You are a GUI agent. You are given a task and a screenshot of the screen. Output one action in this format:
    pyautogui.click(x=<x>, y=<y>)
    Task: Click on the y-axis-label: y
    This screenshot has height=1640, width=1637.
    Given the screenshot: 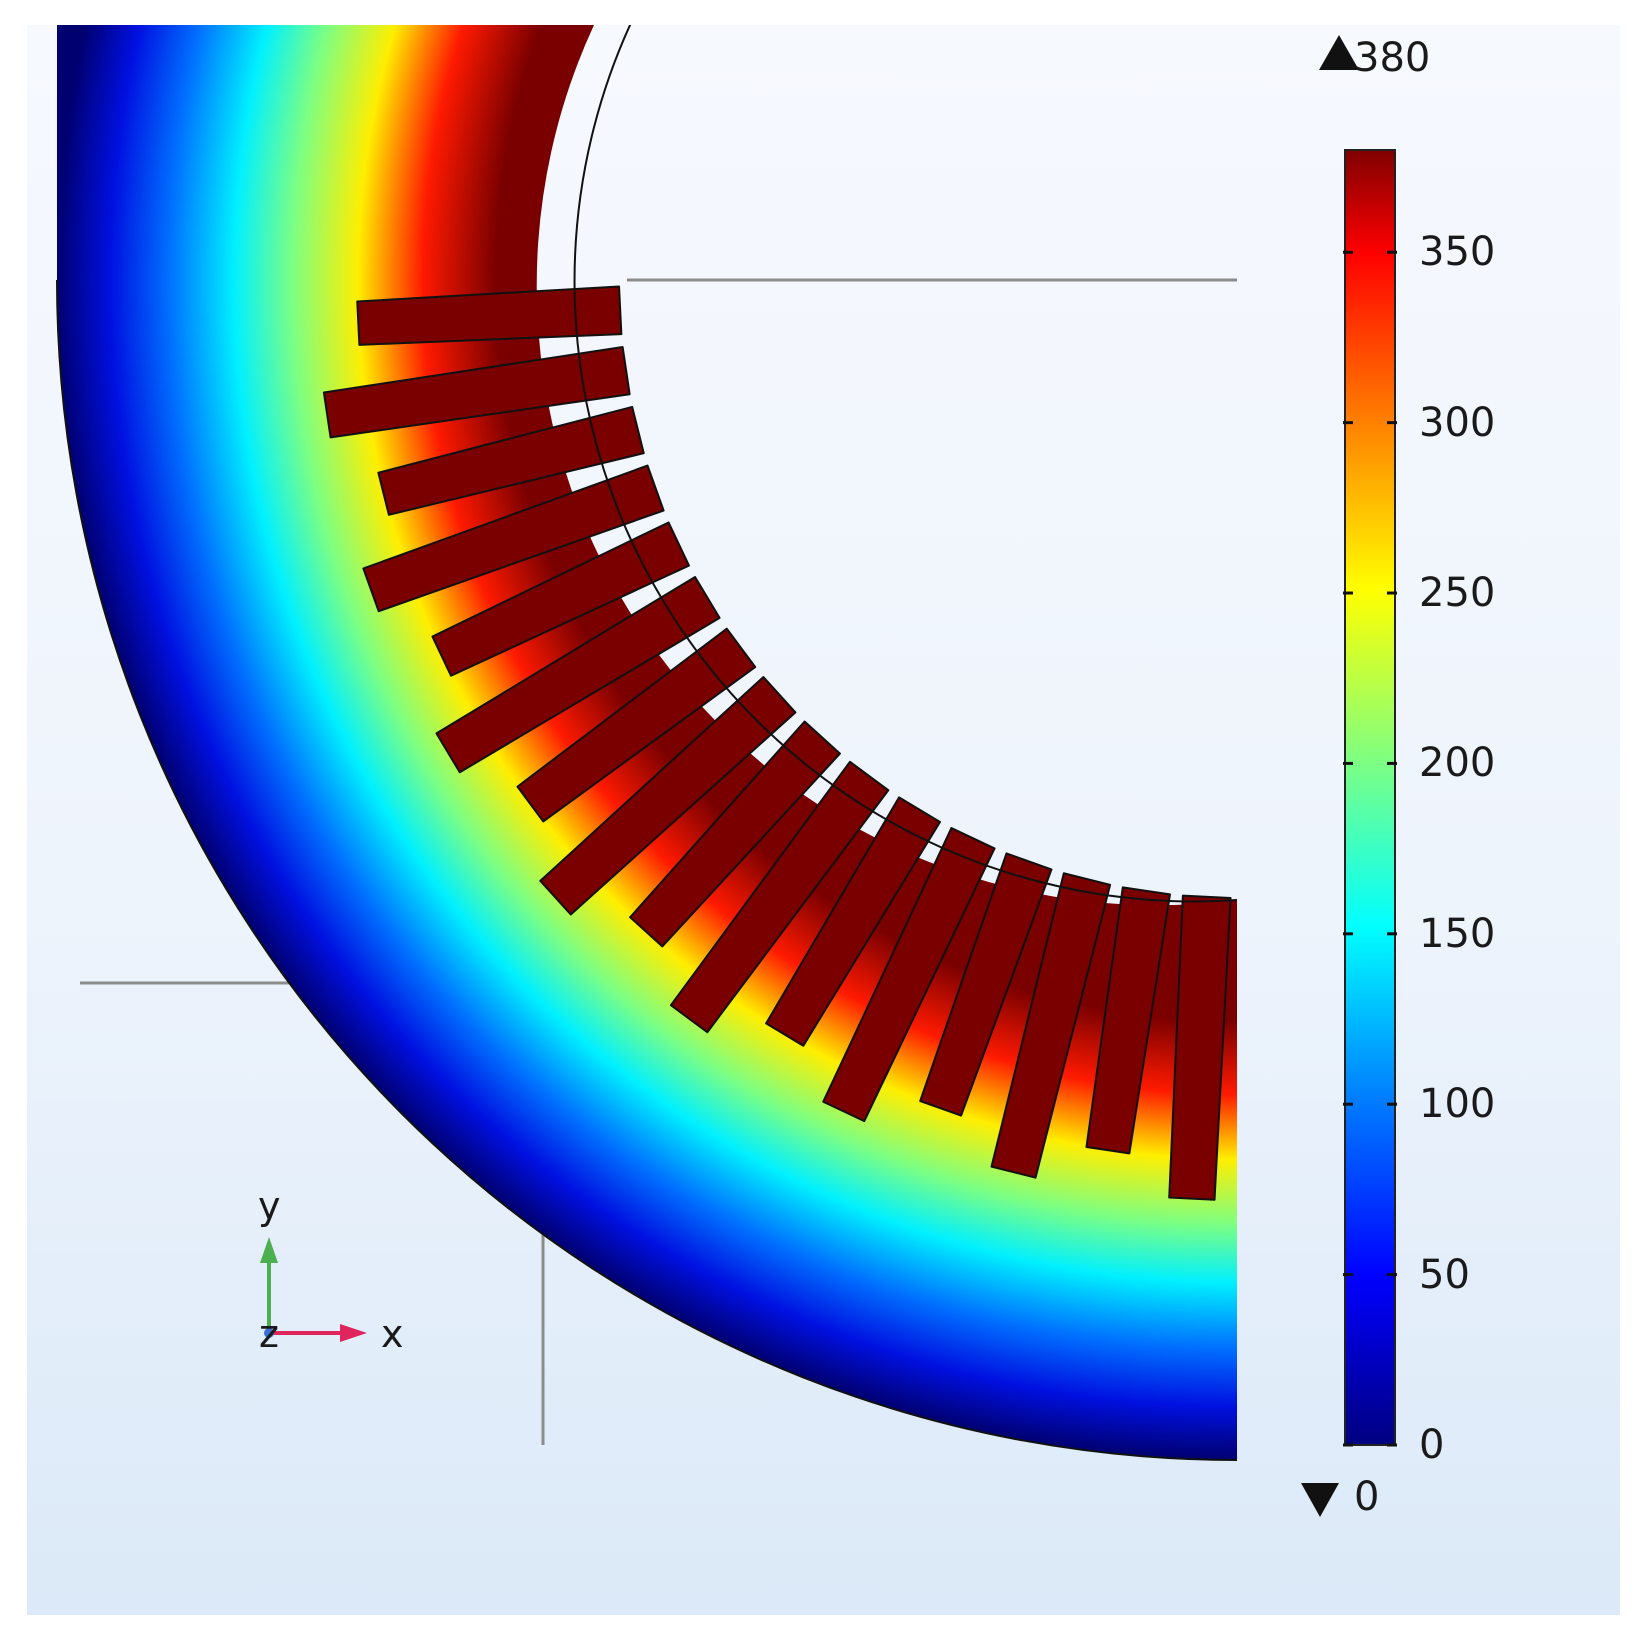 What is the action you would take?
    pyautogui.click(x=269, y=1206)
    